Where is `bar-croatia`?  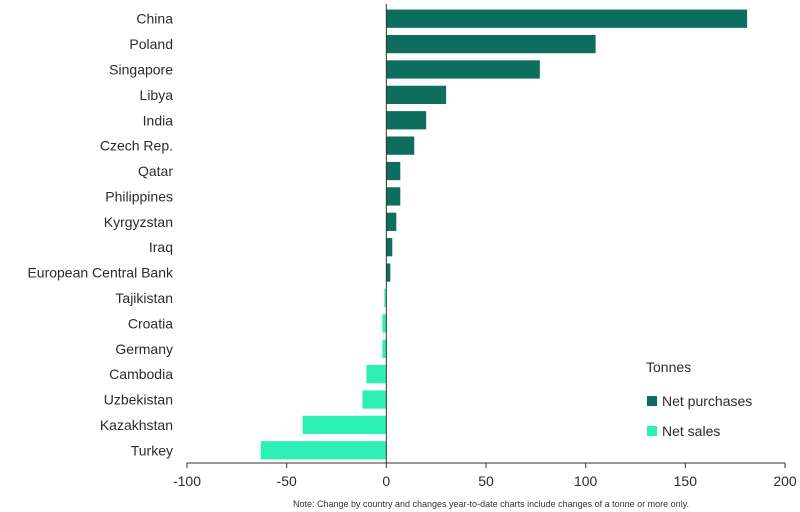 bar-croatia is located at coordinates (384, 323).